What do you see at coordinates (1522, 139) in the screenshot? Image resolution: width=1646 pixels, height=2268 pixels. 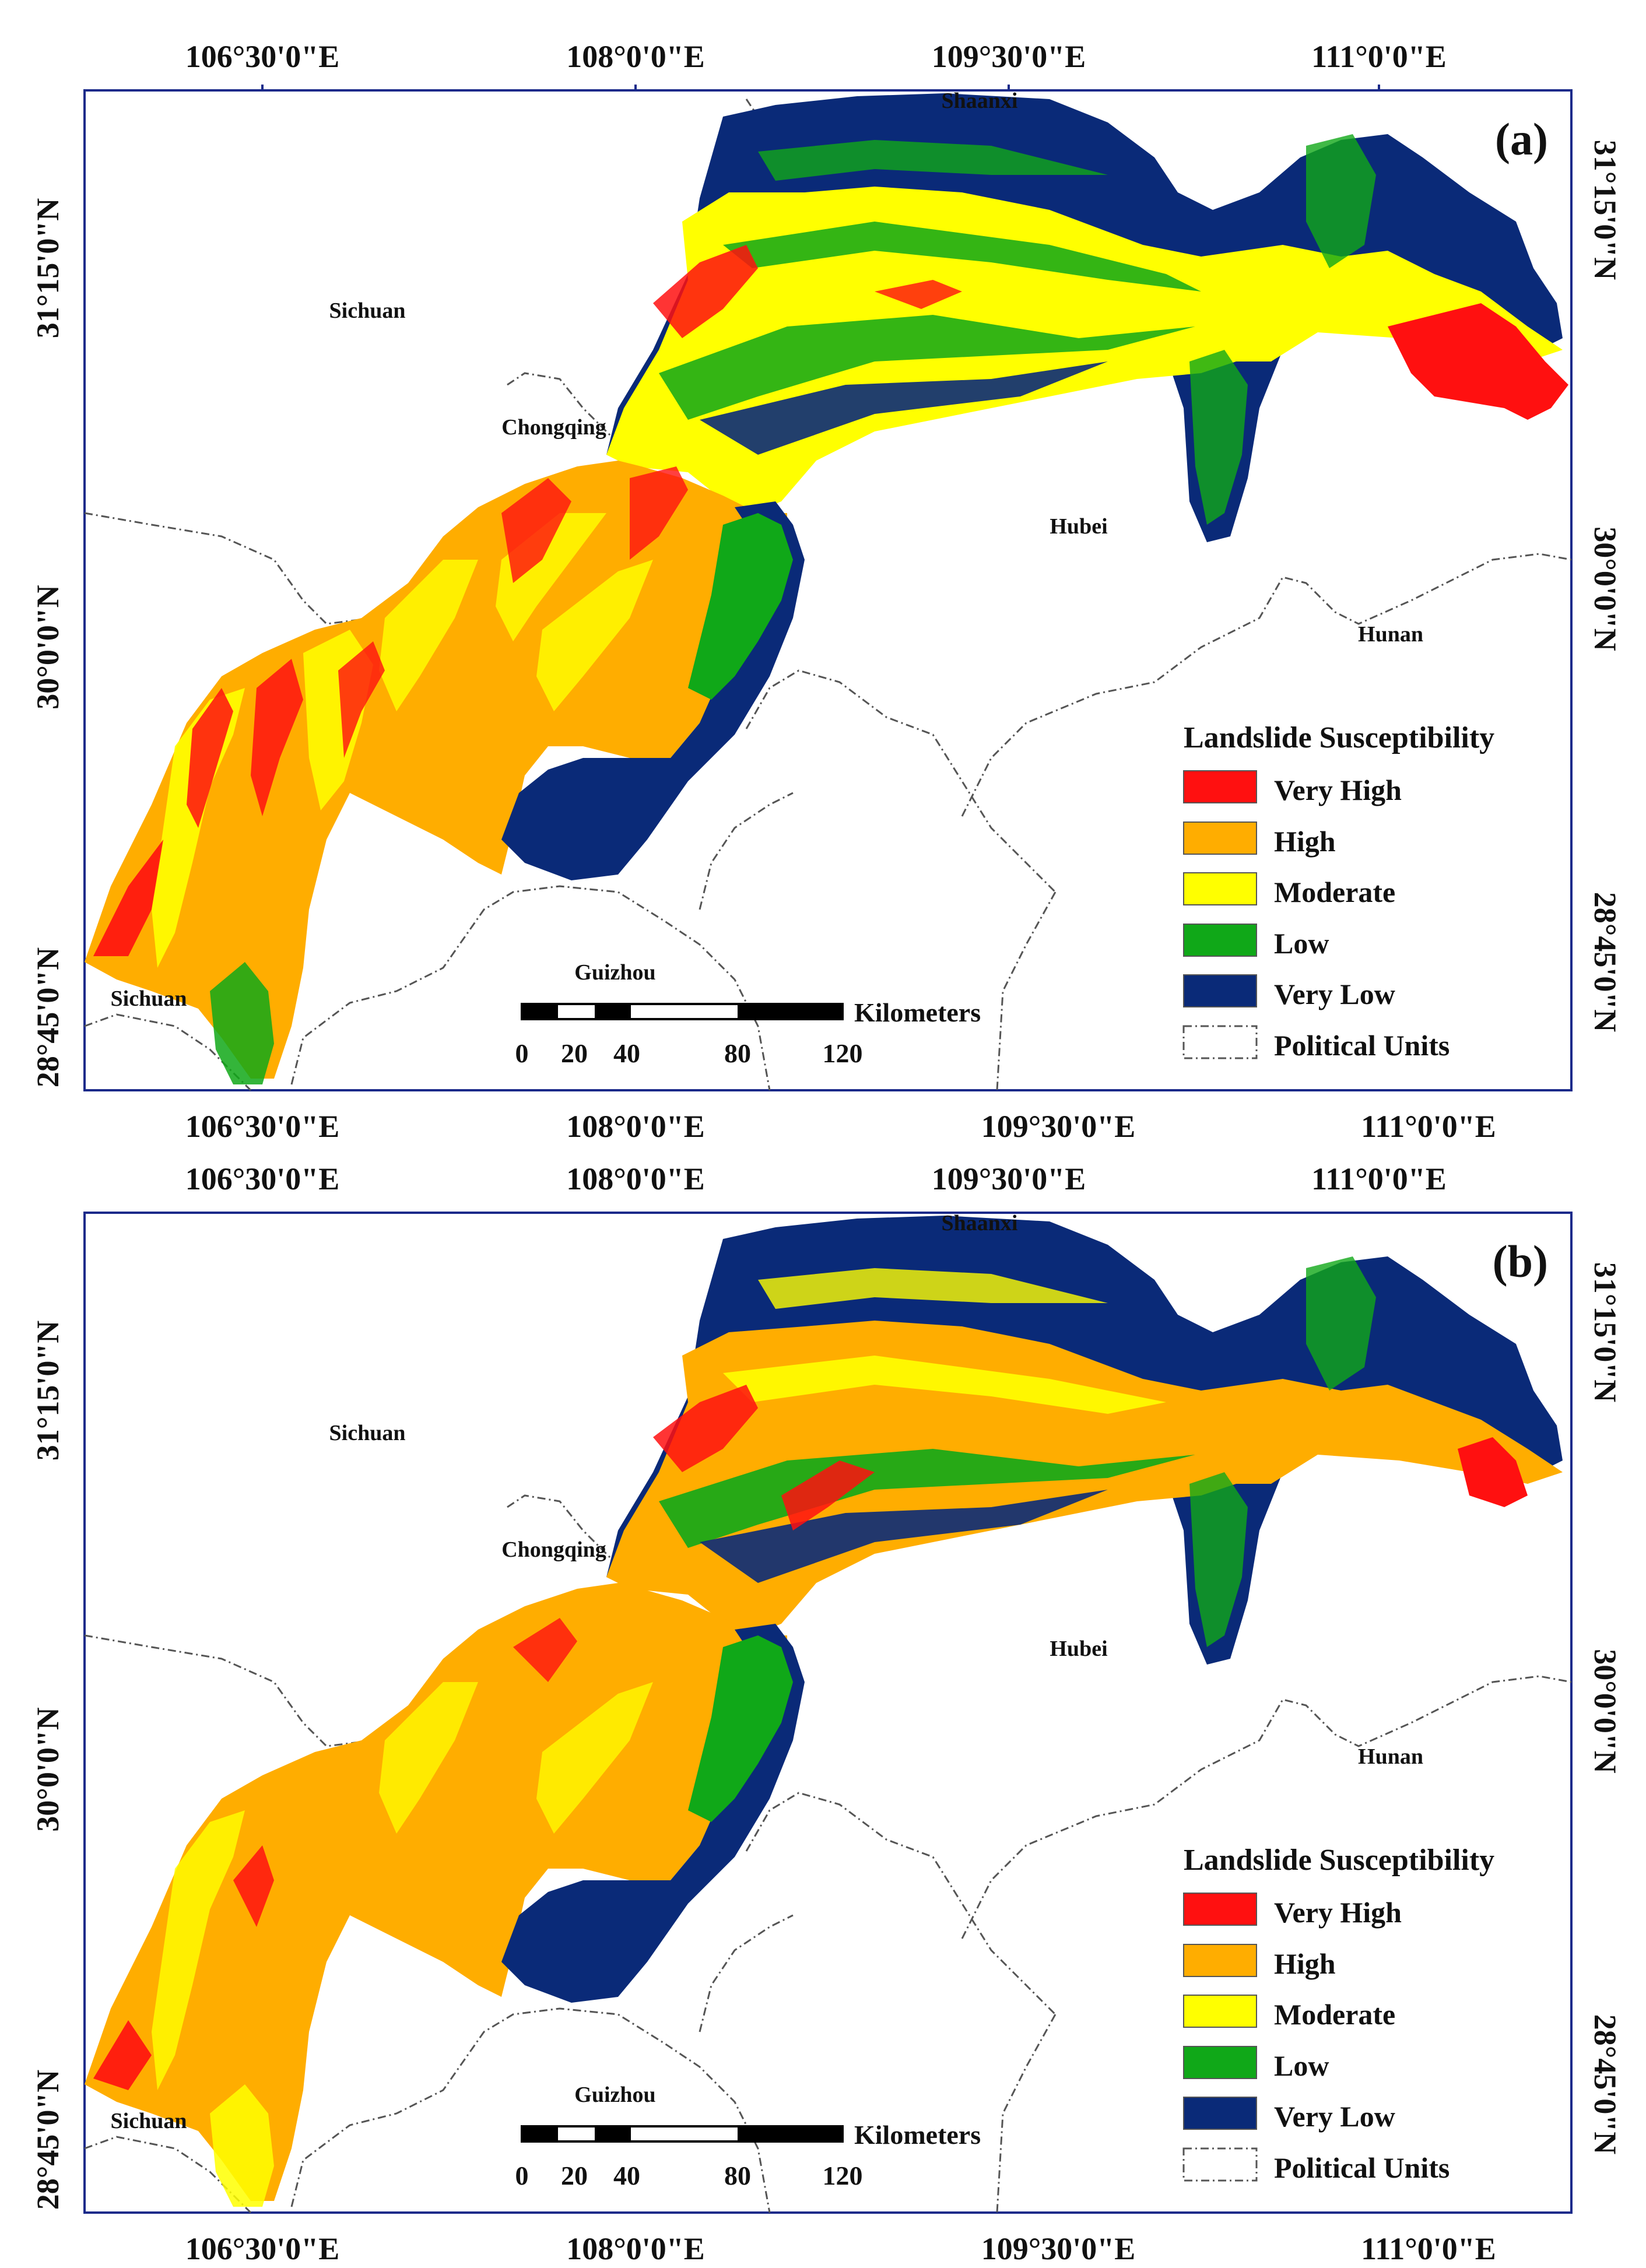 I see `panel-label-a: (a)` at bounding box center [1522, 139].